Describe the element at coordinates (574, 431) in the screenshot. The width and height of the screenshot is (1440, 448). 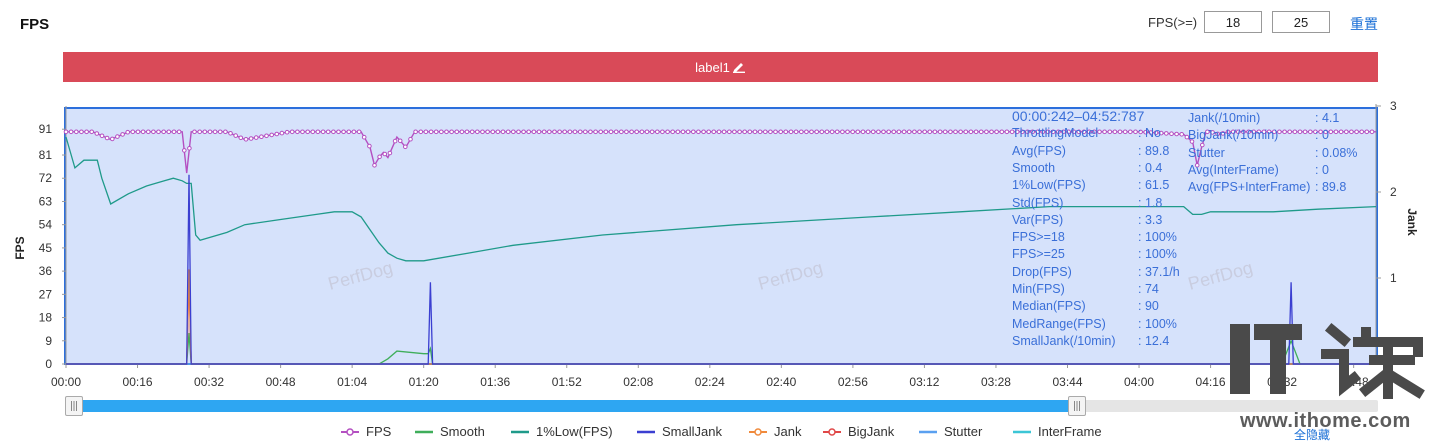
I see `legend-label: 1%Low(FPS)` at that location.